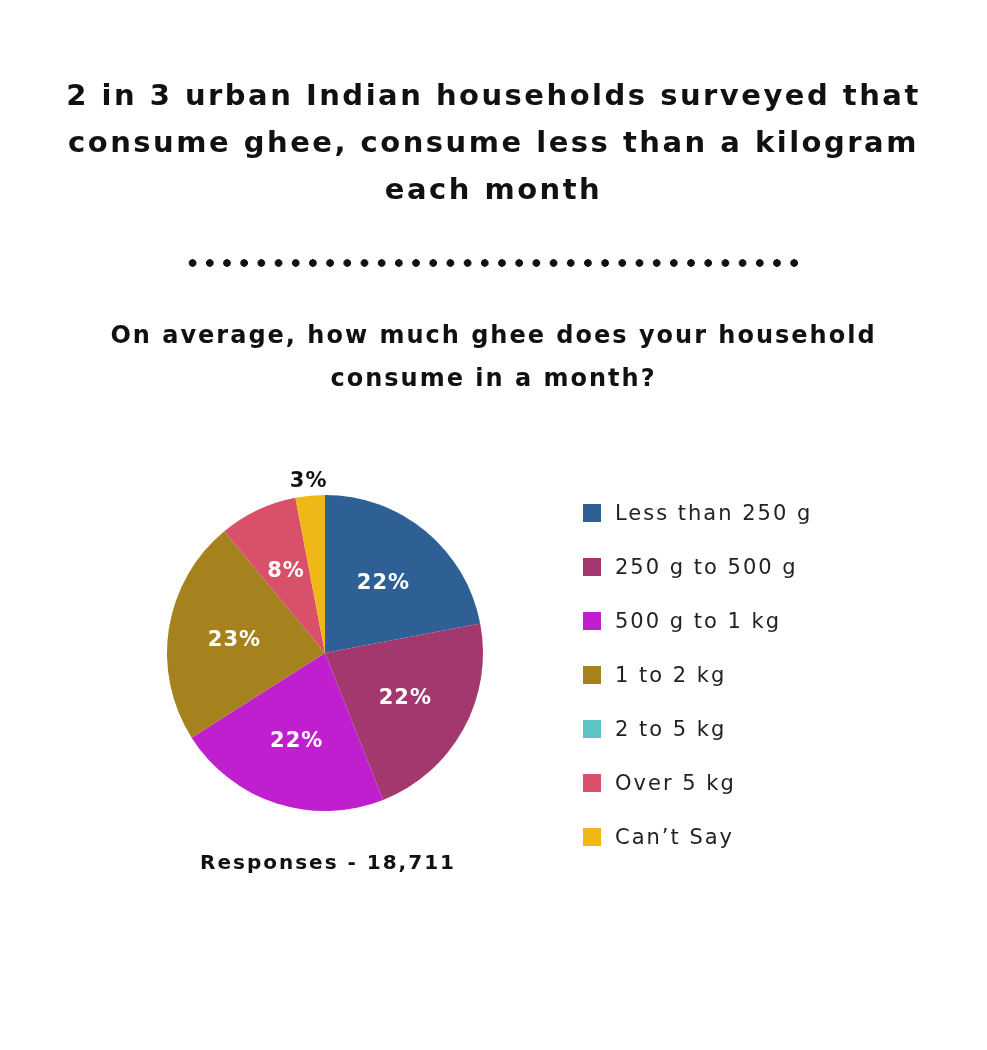  Describe the element at coordinates (286, 570) in the screenshot. I see `data-label: 8%` at that location.